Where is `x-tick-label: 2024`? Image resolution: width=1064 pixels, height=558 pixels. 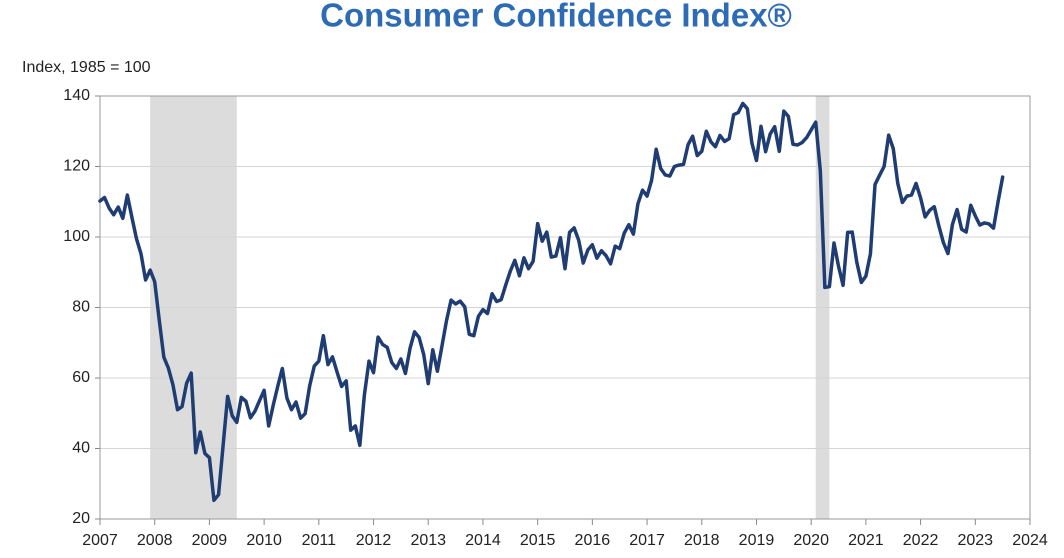
x-tick-label: 2024 is located at coordinates (1030, 540).